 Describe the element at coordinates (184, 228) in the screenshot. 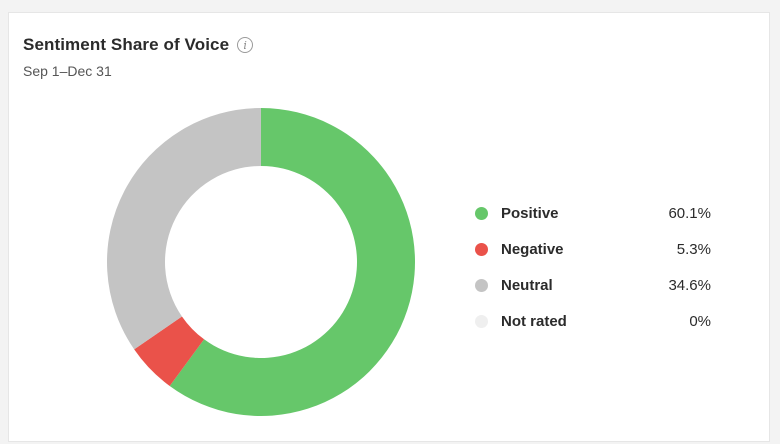

I see `donut-slice-neutral` at that location.